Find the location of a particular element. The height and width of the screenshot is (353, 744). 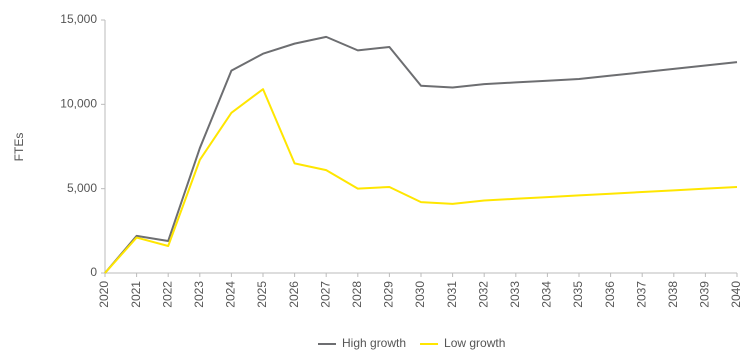

x-tick-label: 2027 is located at coordinates (325, 294).